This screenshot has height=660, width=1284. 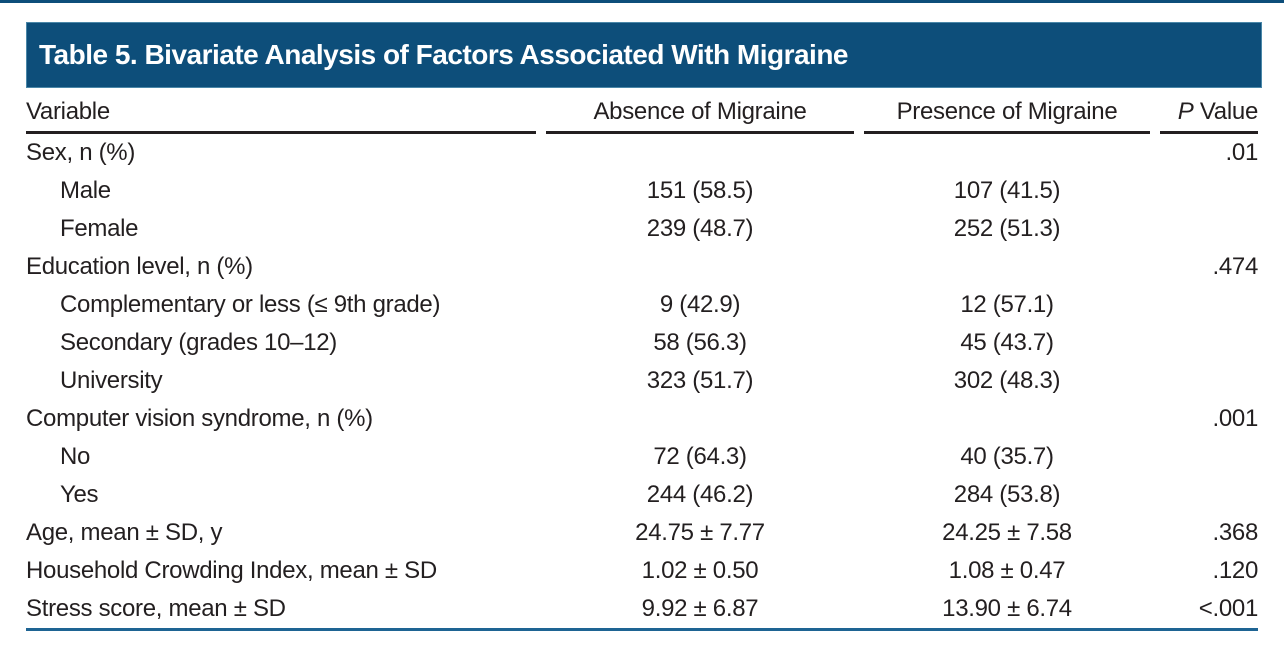 I want to click on absence-value: 1.02 ± 0.50, so click(x=700, y=570).